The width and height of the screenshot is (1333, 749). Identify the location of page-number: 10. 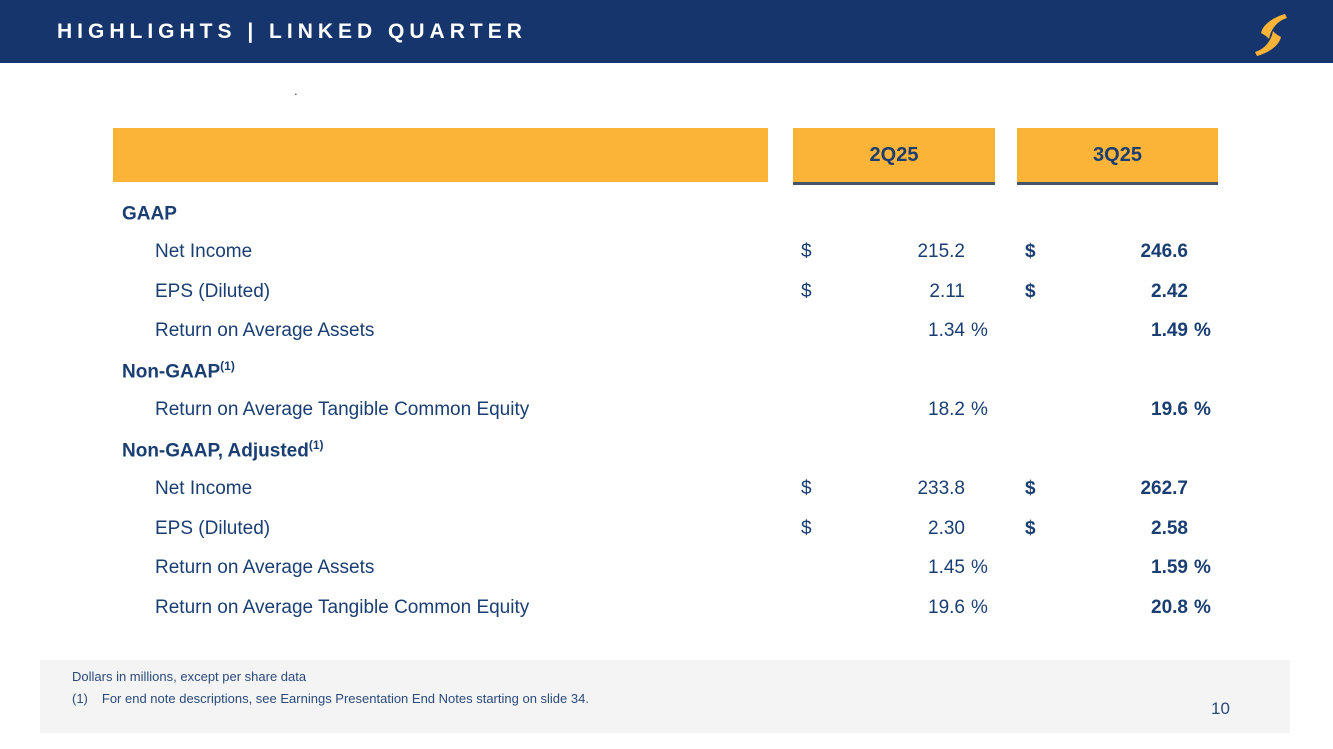
(1220, 708).